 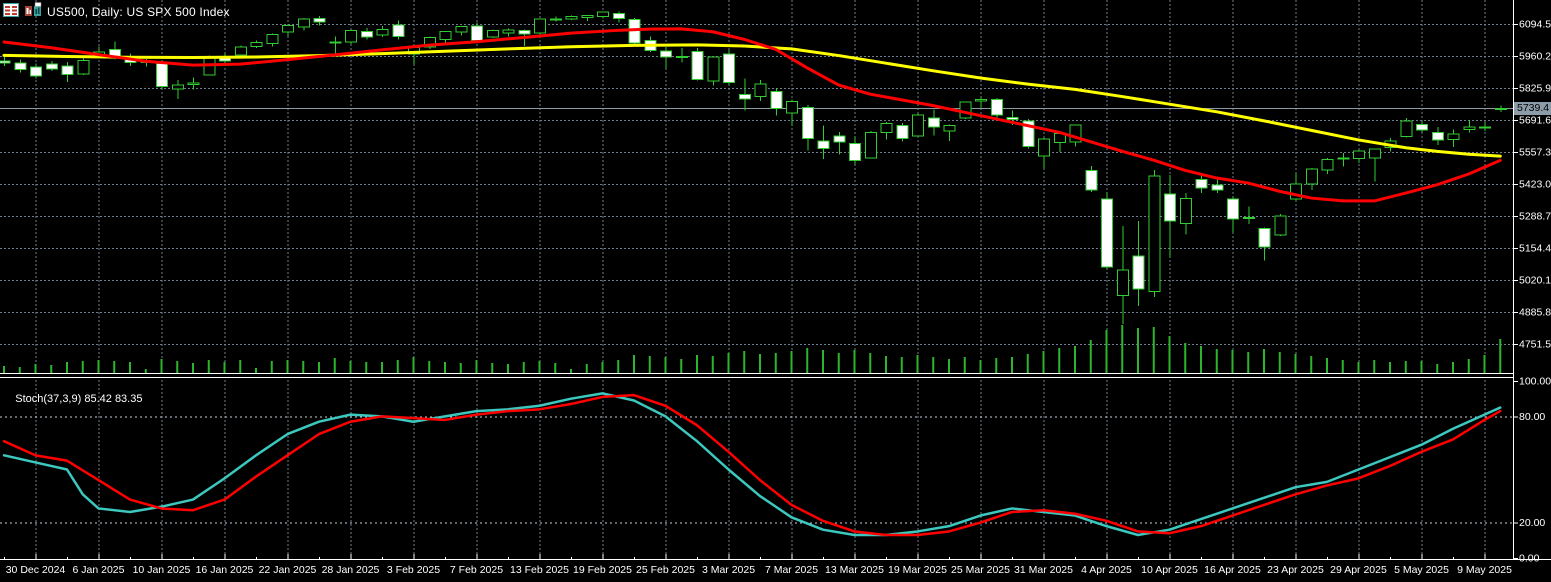 What do you see at coordinates (1535, 57) in the screenshot?
I see `price-tick-label: 5960.2` at bounding box center [1535, 57].